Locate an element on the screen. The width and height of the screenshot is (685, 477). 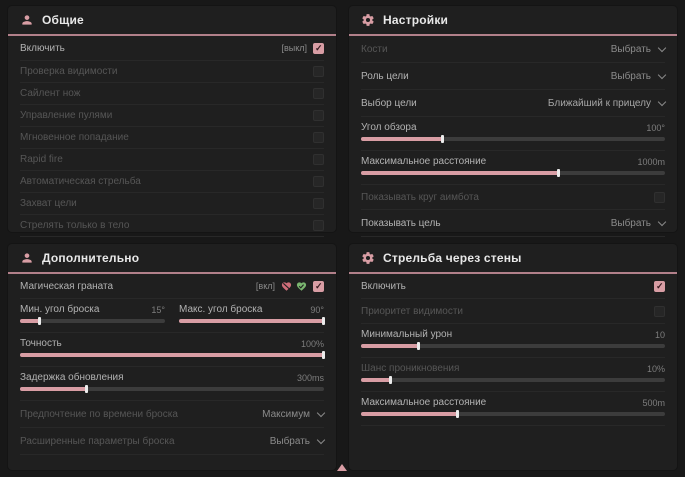
update-delay-slider is located at coordinates (172, 389).